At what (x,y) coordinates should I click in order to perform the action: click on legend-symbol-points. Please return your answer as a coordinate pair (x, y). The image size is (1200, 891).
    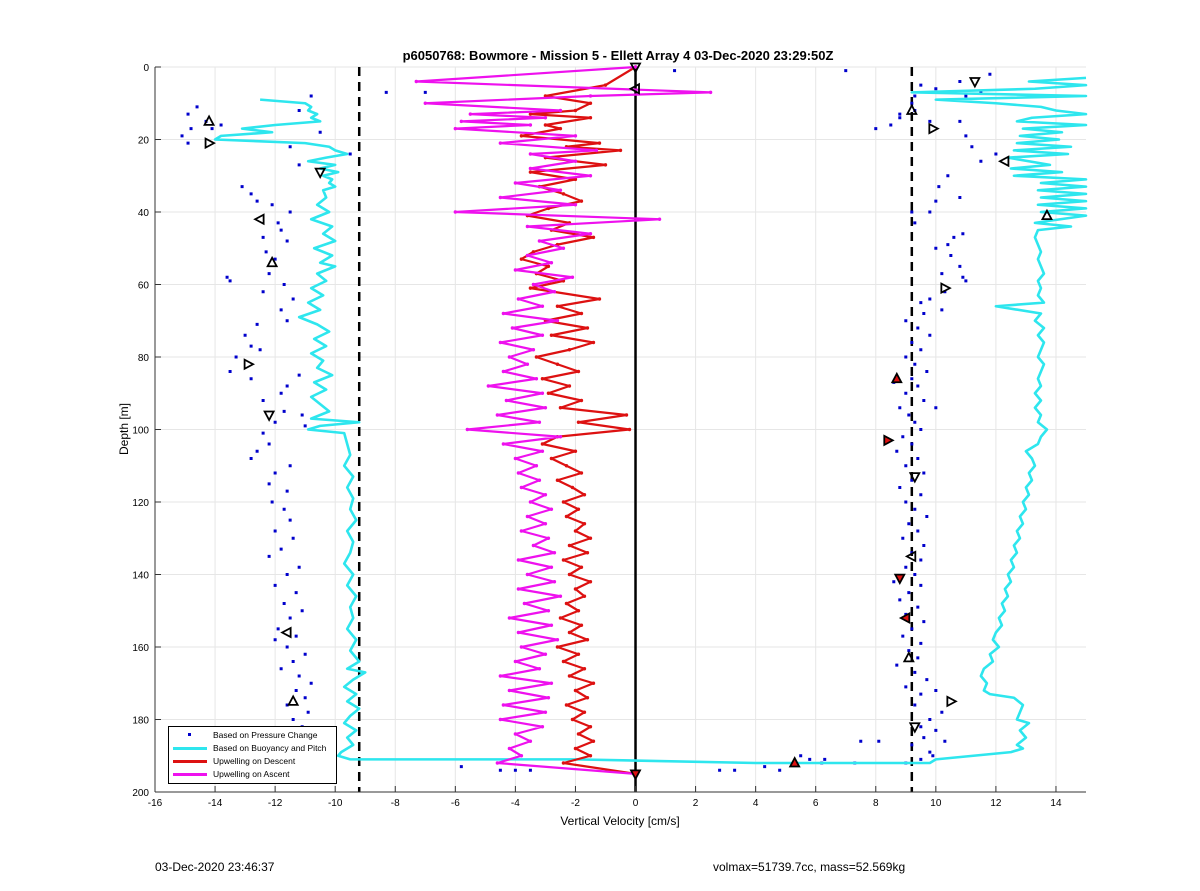
    Looking at the image, I should click on (190, 735).